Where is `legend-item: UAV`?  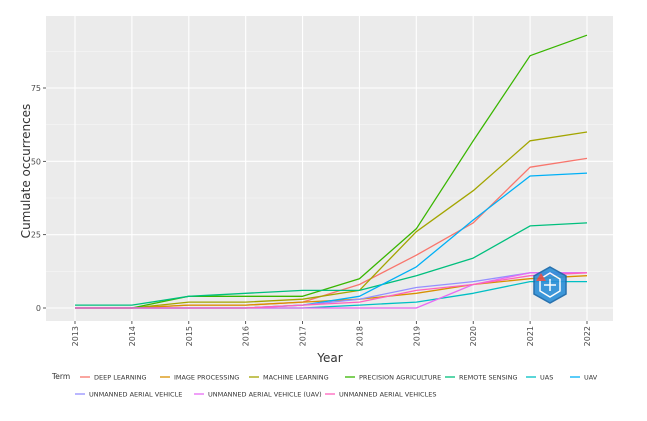 legend-item: UAV is located at coordinates (584, 377).